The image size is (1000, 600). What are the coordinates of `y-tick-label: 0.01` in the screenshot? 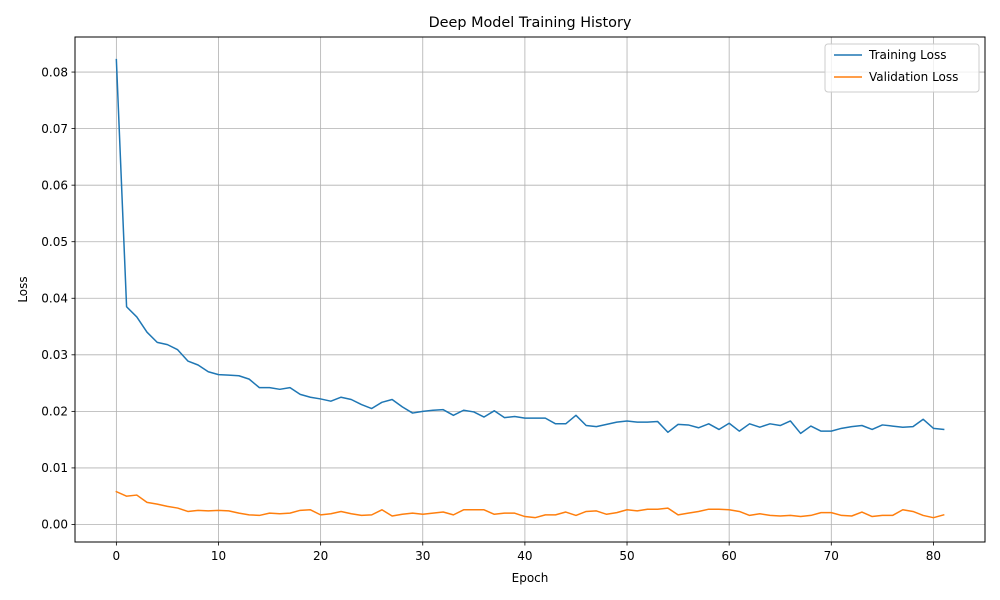 It's located at (54, 468).